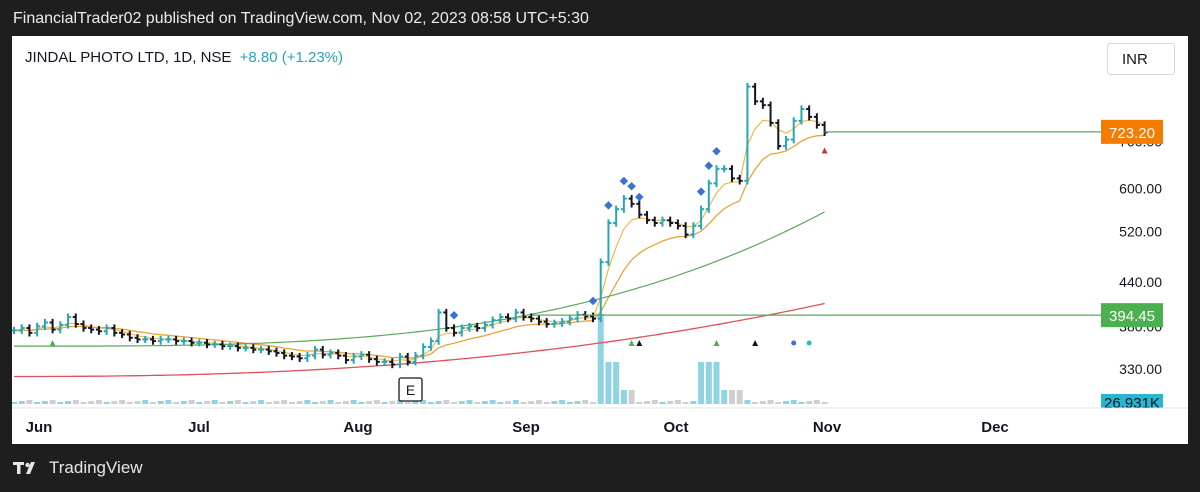 This screenshot has width=1200, height=492. I want to click on level-price-tag, so click(1132, 315).